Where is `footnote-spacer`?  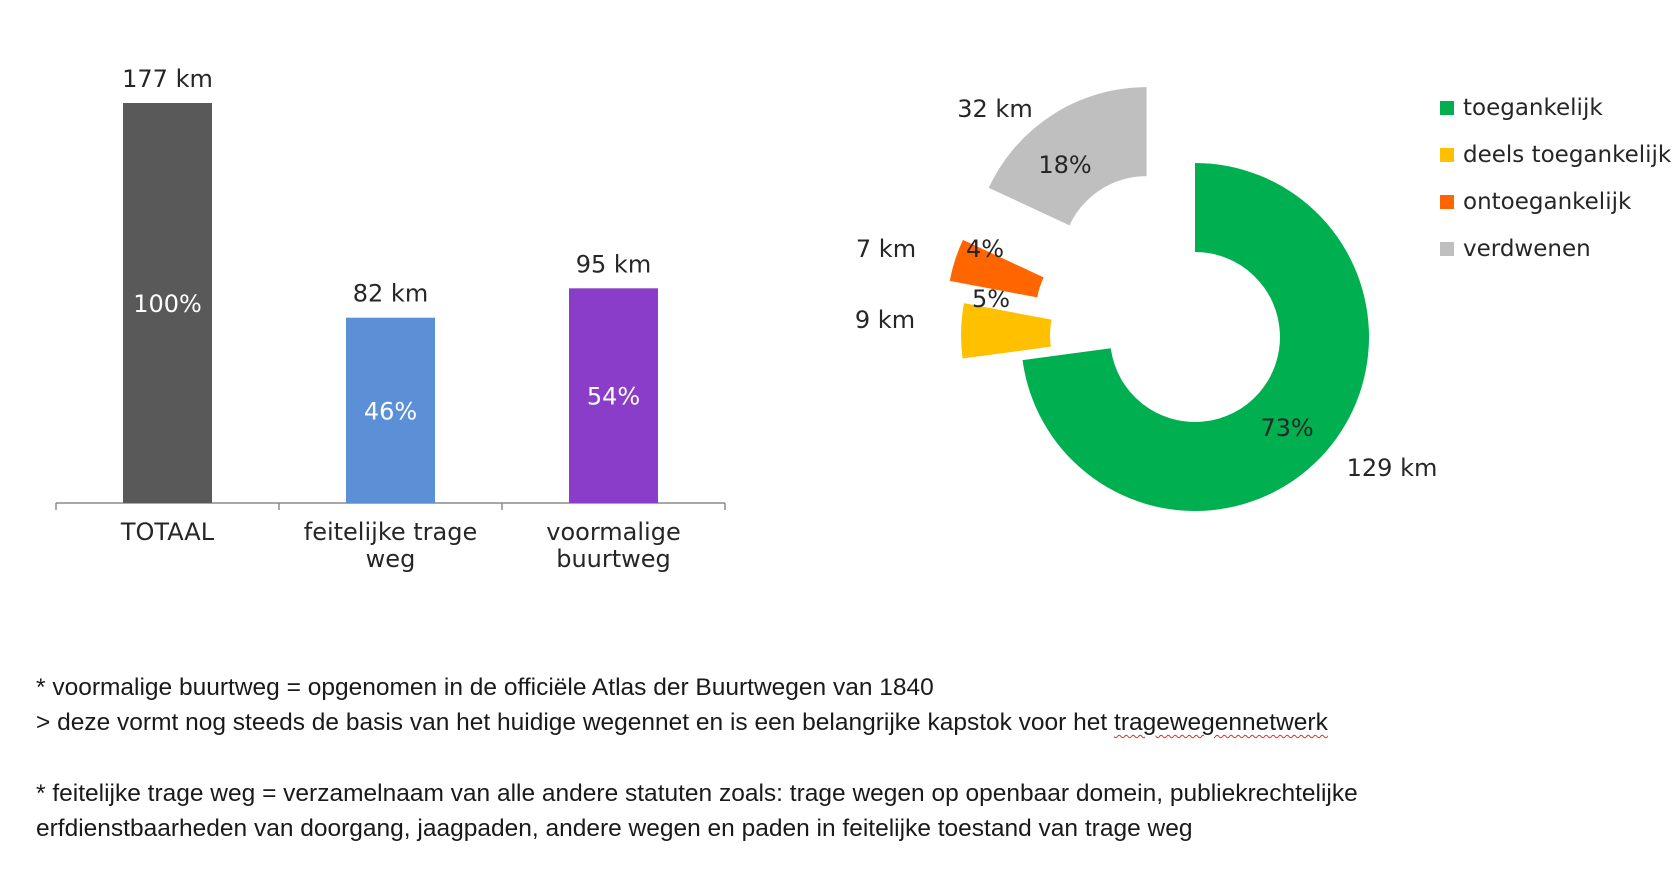 footnote-spacer is located at coordinates (846, 758).